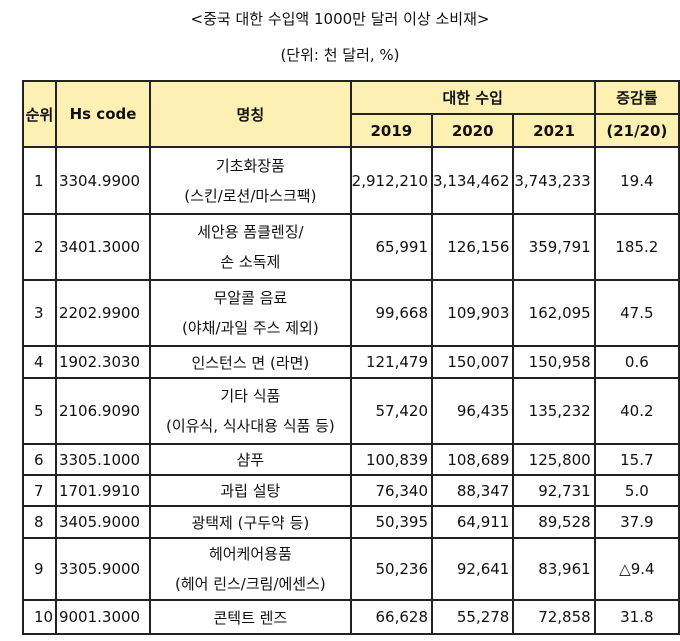 The image size is (680, 641). I want to click on name-cell: 기초화장품 (스킨/로션/마스크팩), so click(250, 180).